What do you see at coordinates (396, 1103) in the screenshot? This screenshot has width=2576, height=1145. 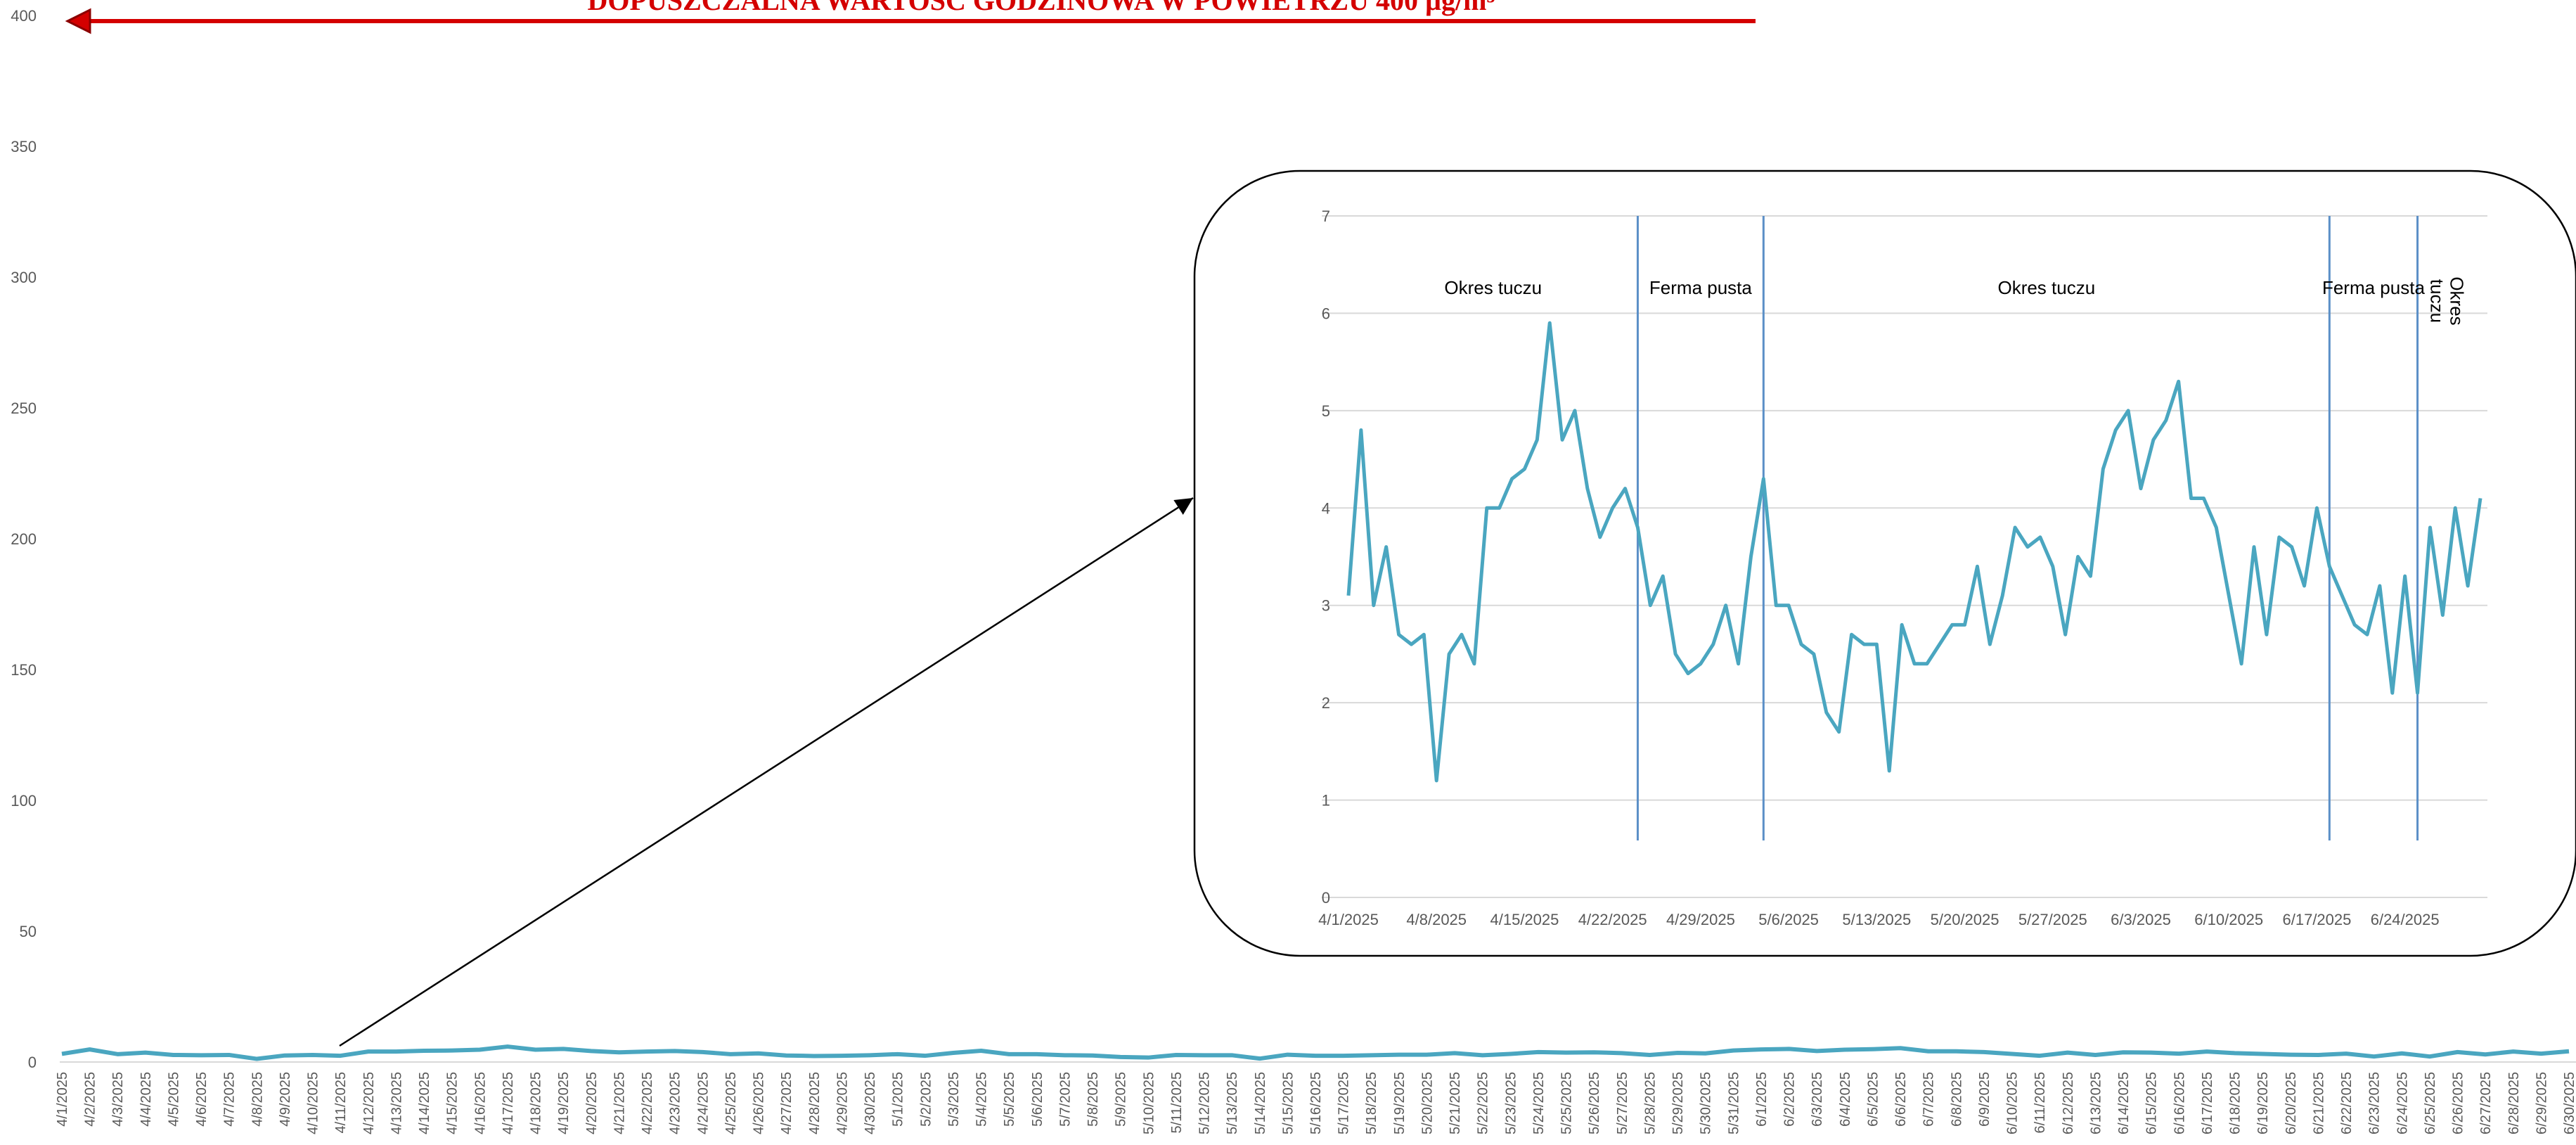 I see `x-tick-label: 4/13/2025` at bounding box center [396, 1103].